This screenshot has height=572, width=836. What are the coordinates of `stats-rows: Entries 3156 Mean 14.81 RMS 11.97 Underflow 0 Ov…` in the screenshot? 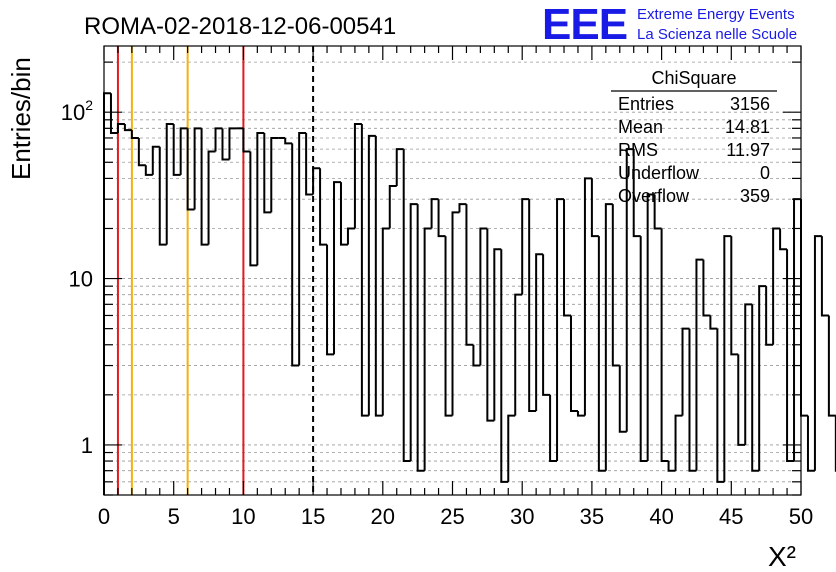 It's located at (694, 150).